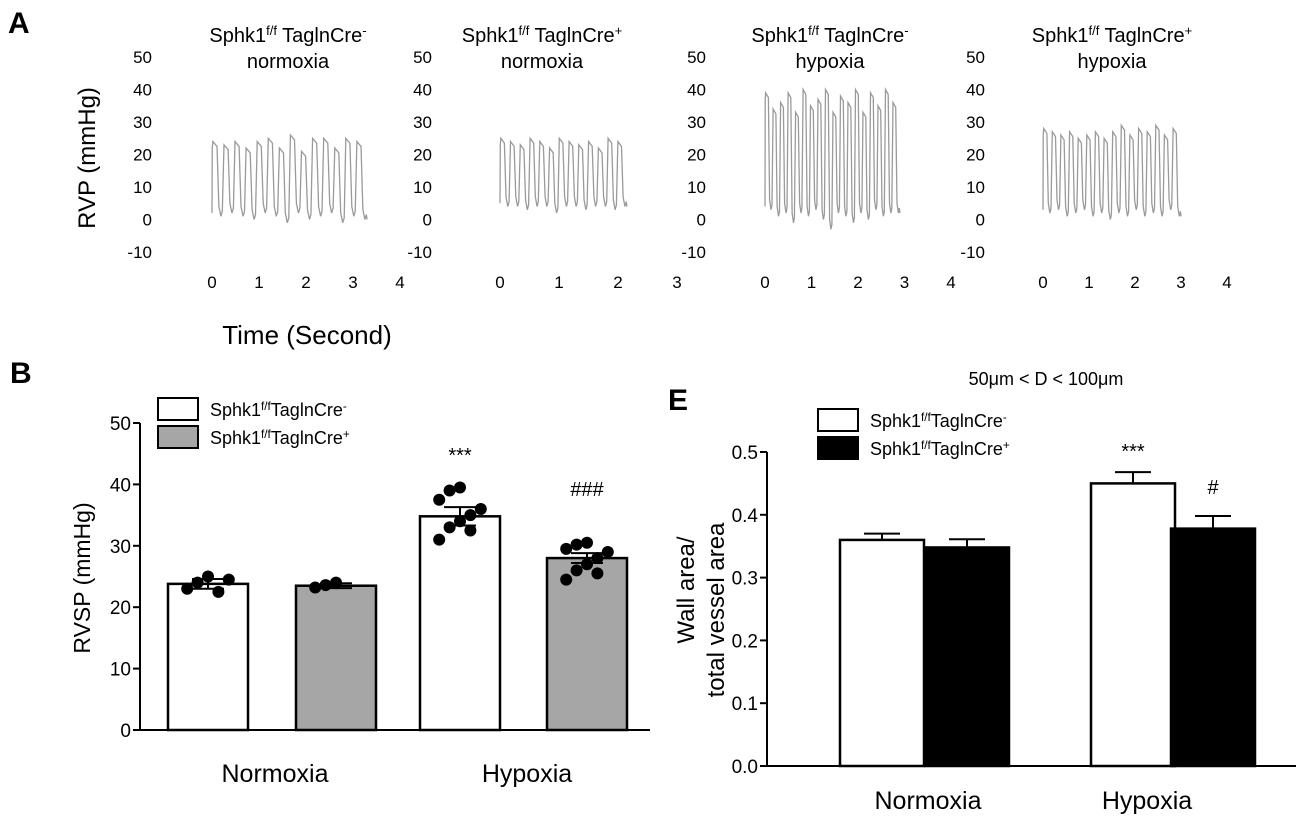  What do you see at coordinates (542, 35) in the screenshot?
I see `trace-title-line1: Sphk1f/f TaglnCre+` at bounding box center [542, 35].